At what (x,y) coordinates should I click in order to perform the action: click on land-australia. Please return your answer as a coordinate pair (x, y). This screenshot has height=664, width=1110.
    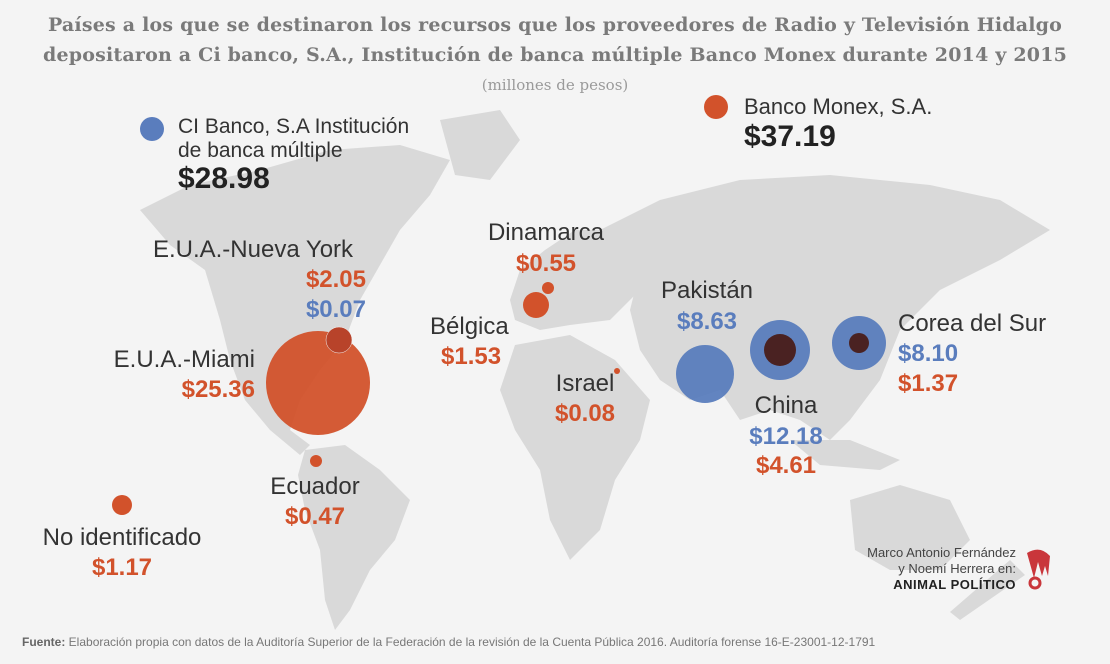
    Looking at the image, I should click on (910, 527).